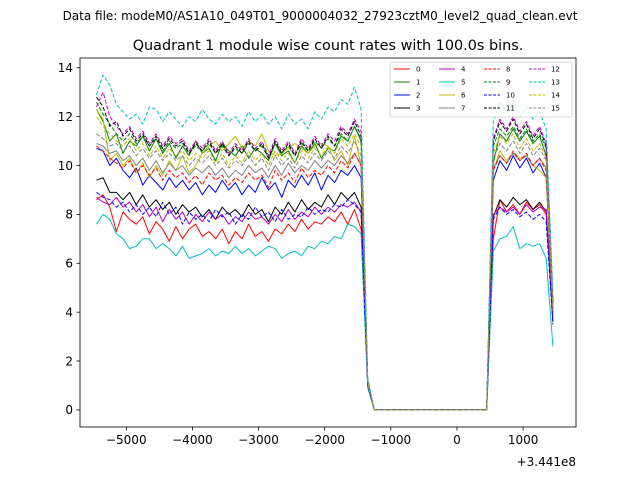 This screenshot has width=640, height=480. What do you see at coordinates (510, 96) in the screenshot?
I see `legend-label-10: 10` at bounding box center [510, 96].